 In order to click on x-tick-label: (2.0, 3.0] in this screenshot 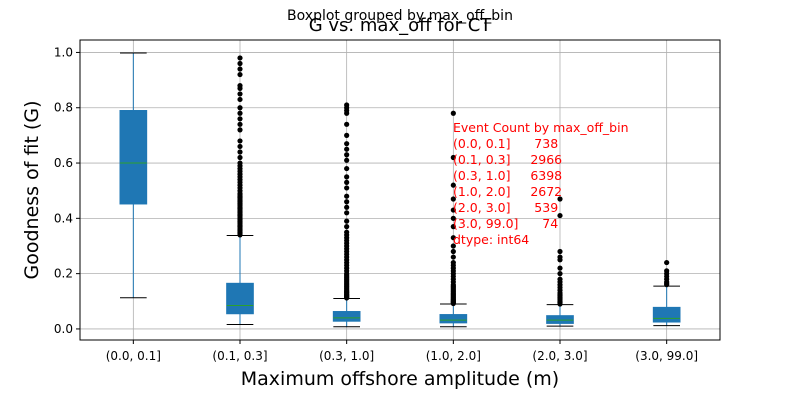, I will do `click(559, 356)`.